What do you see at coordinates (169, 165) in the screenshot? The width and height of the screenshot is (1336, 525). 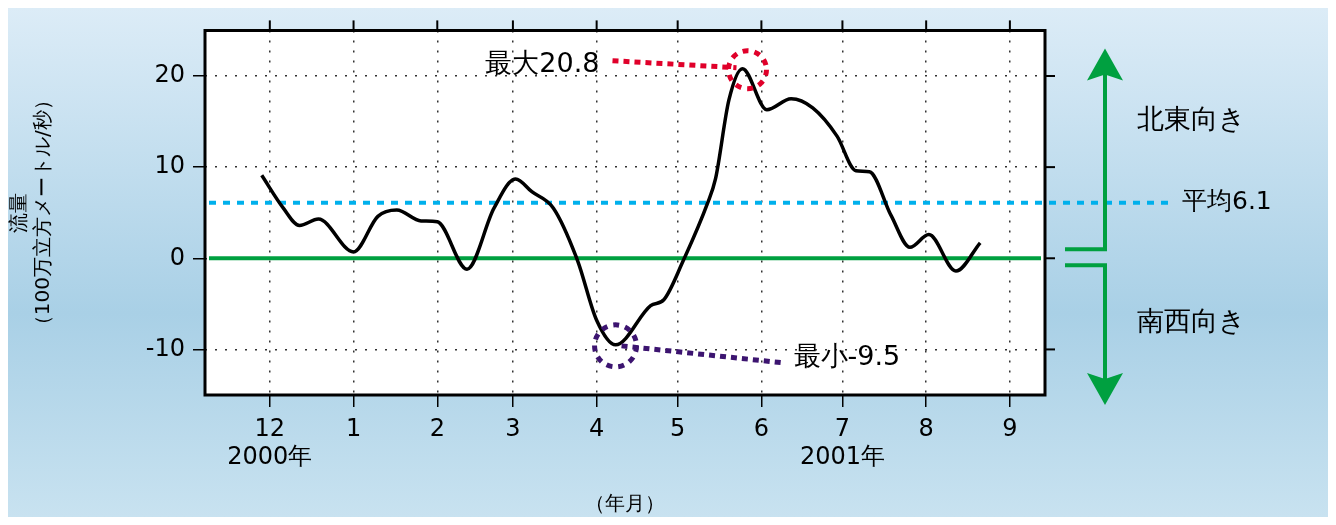 I see `y-tick-label: 10` at bounding box center [169, 165].